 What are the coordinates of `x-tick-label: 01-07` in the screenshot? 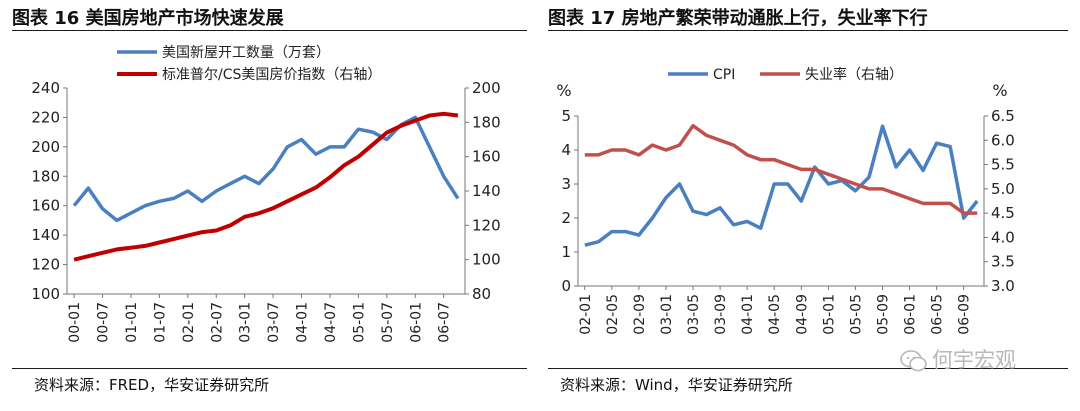 It's located at (160, 322).